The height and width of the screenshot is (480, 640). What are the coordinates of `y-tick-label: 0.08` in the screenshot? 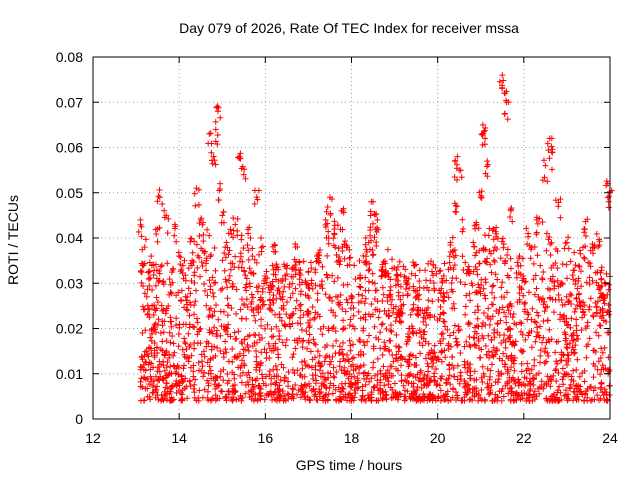 It's located at (69, 57).